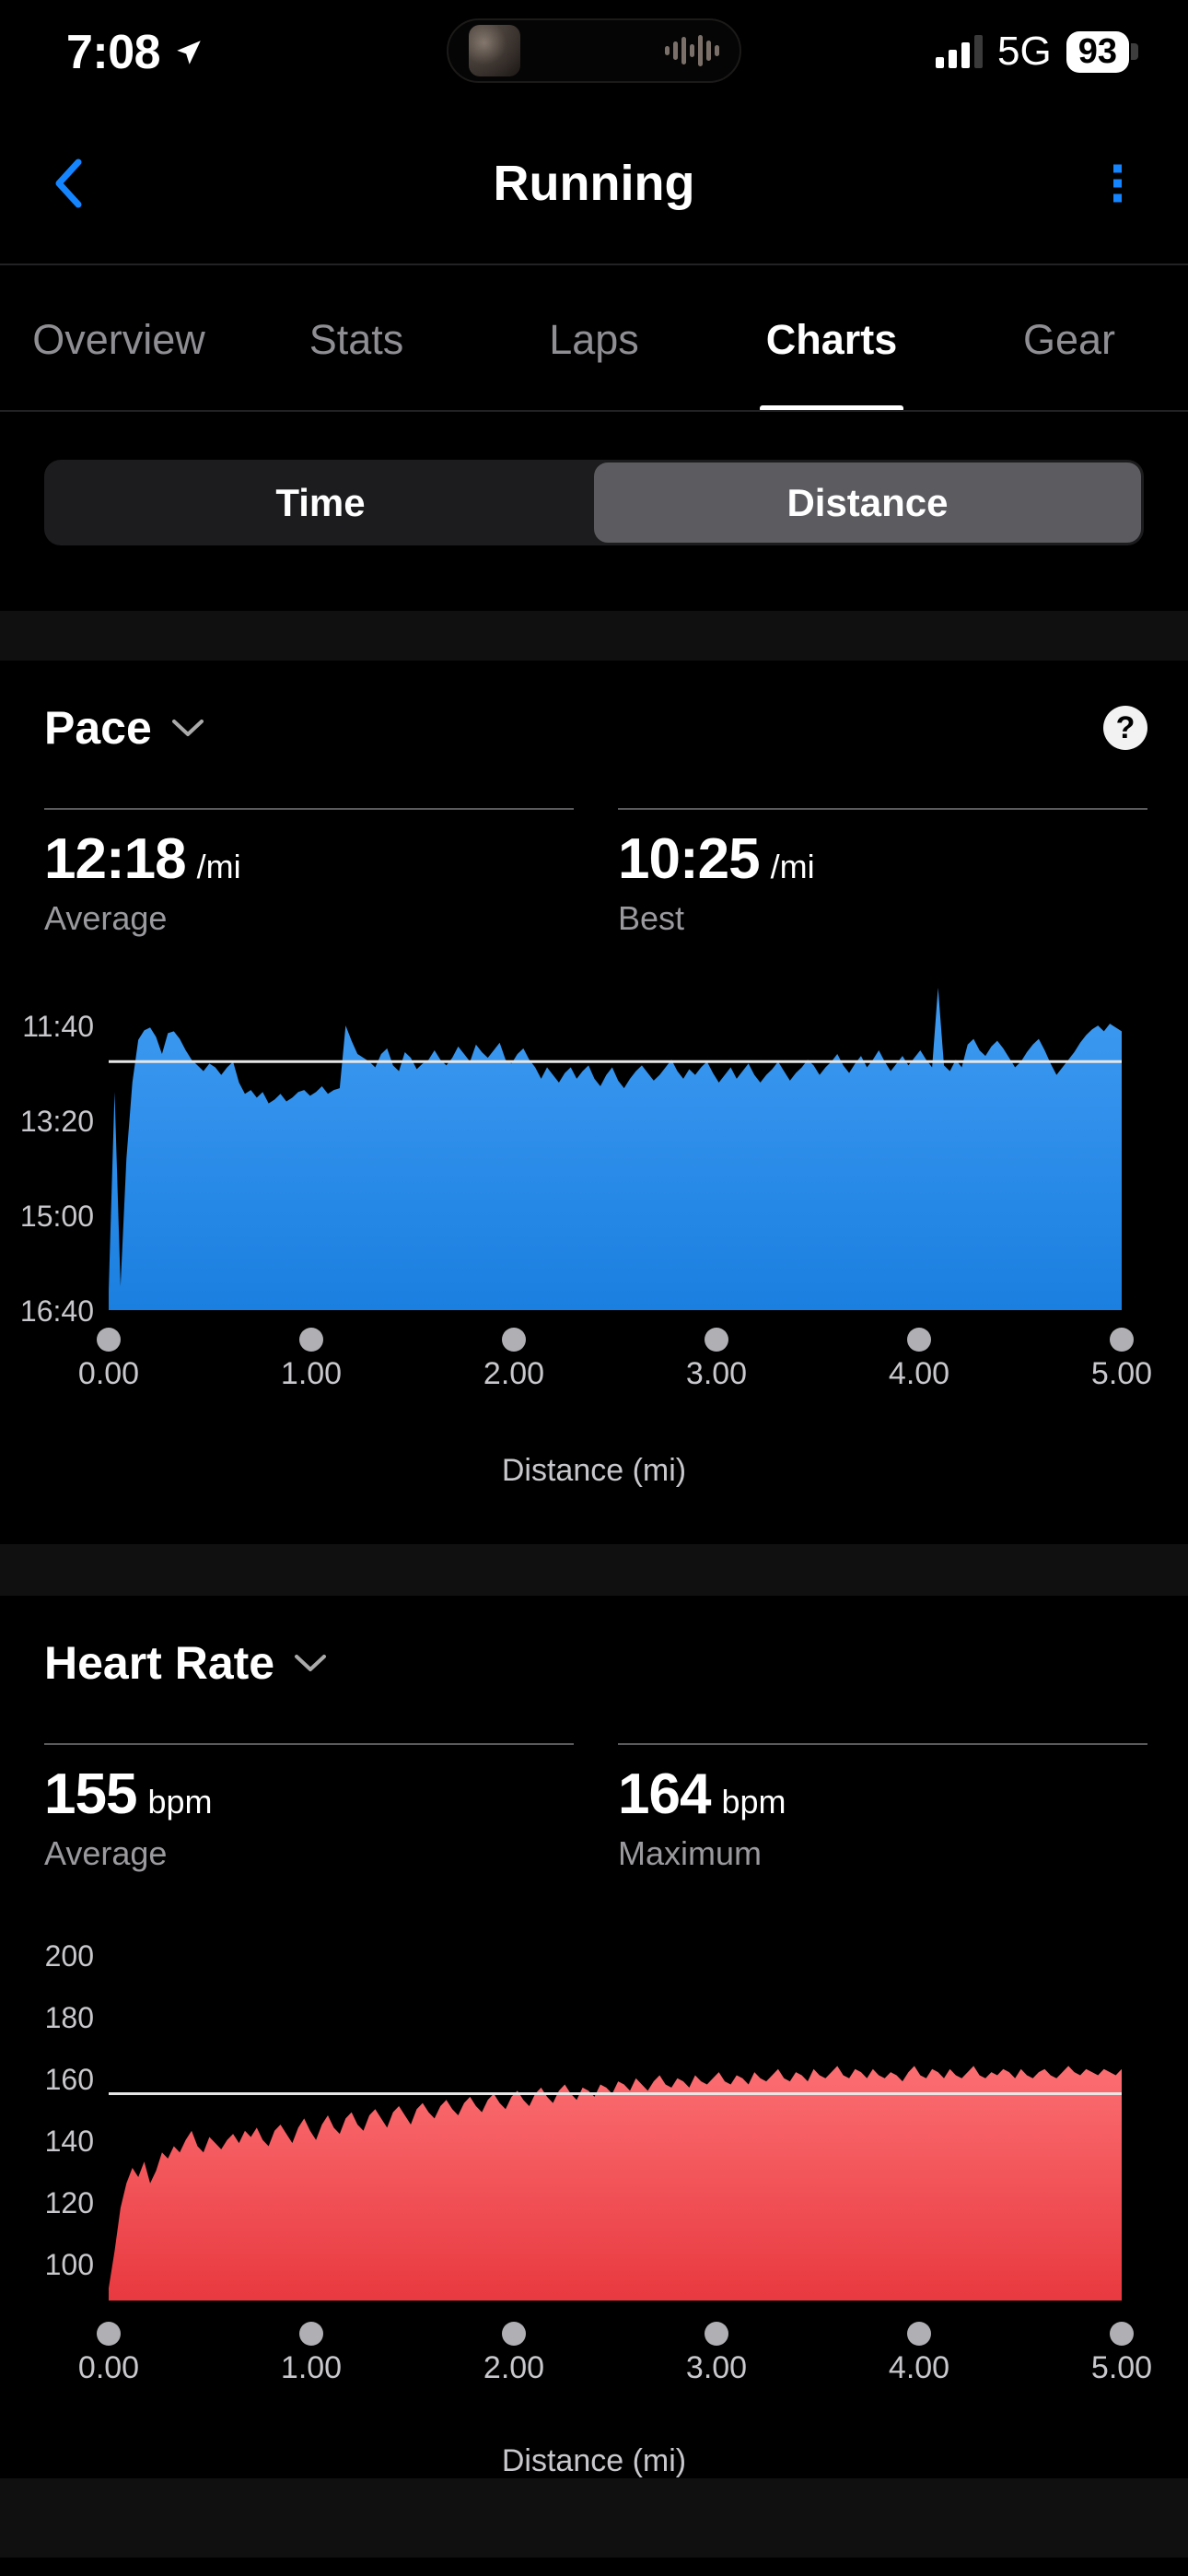 This screenshot has height=2576, width=1188. What do you see at coordinates (218, 866) in the screenshot?
I see `pace-average-unit: /mi` at bounding box center [218, 866].